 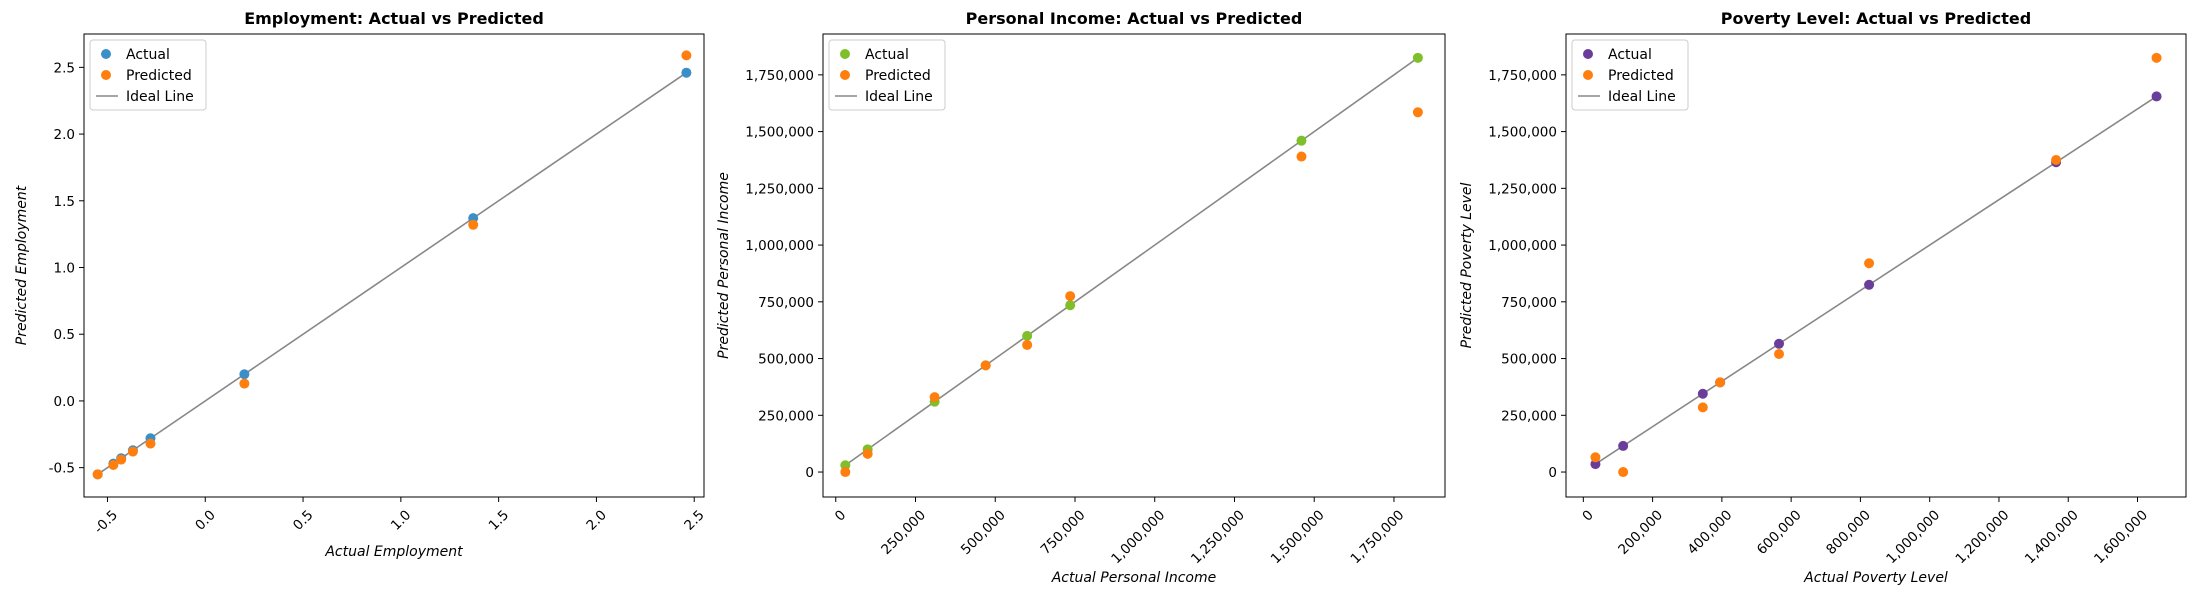 I want to click on y-tick-label: -0.5, so click(x=62, y=469).